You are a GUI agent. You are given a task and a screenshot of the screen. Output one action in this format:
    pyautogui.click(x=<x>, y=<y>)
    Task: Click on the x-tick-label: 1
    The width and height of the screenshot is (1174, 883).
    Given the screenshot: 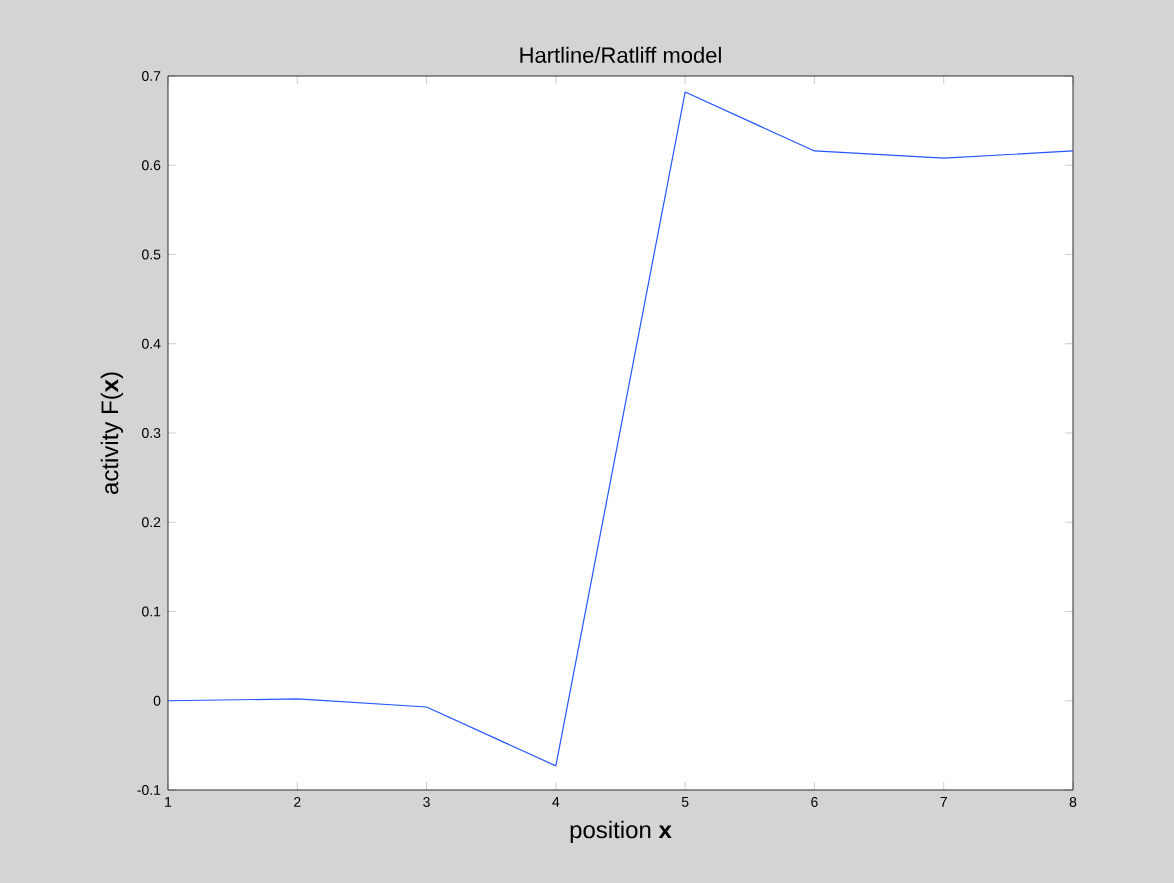 What is the action you would take?
    pyautogui.click(x=168, y=802)
    